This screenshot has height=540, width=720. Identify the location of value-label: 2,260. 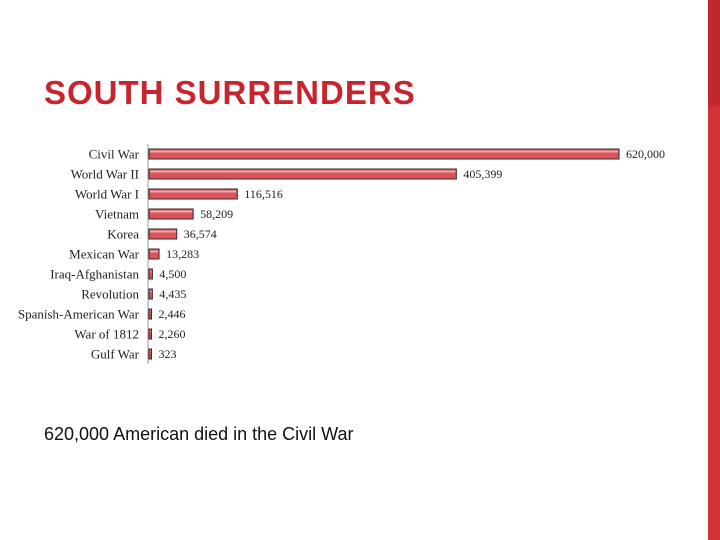
(172, 334).